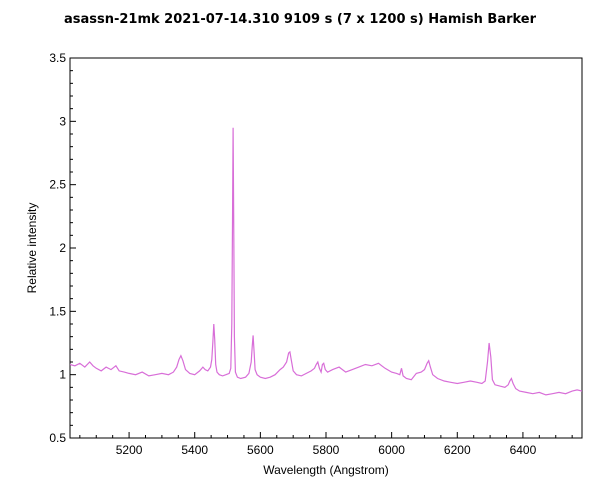 The width and height of the screenshot is (600, 500). Describe the element at coordinates (57, 58) in the screenshot. I see `y-tick-label: 3.5` at that location.